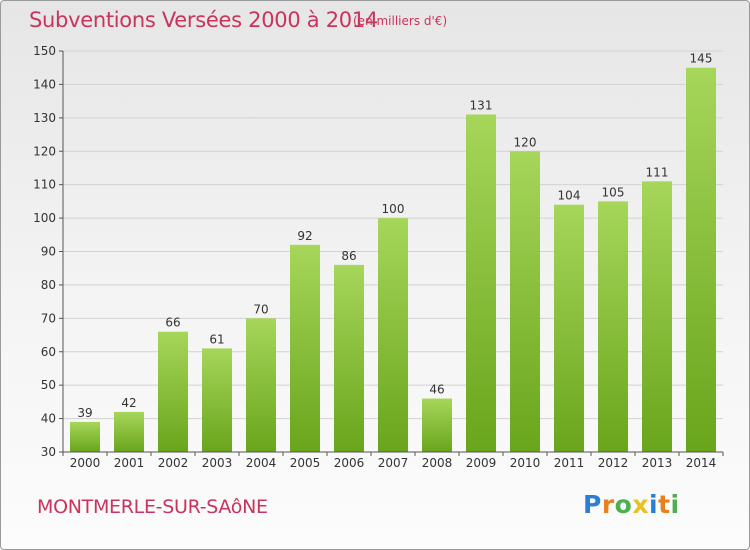  I want to click on chart-title: Subventions Versées 2000 à 2014, so click(203, 20).